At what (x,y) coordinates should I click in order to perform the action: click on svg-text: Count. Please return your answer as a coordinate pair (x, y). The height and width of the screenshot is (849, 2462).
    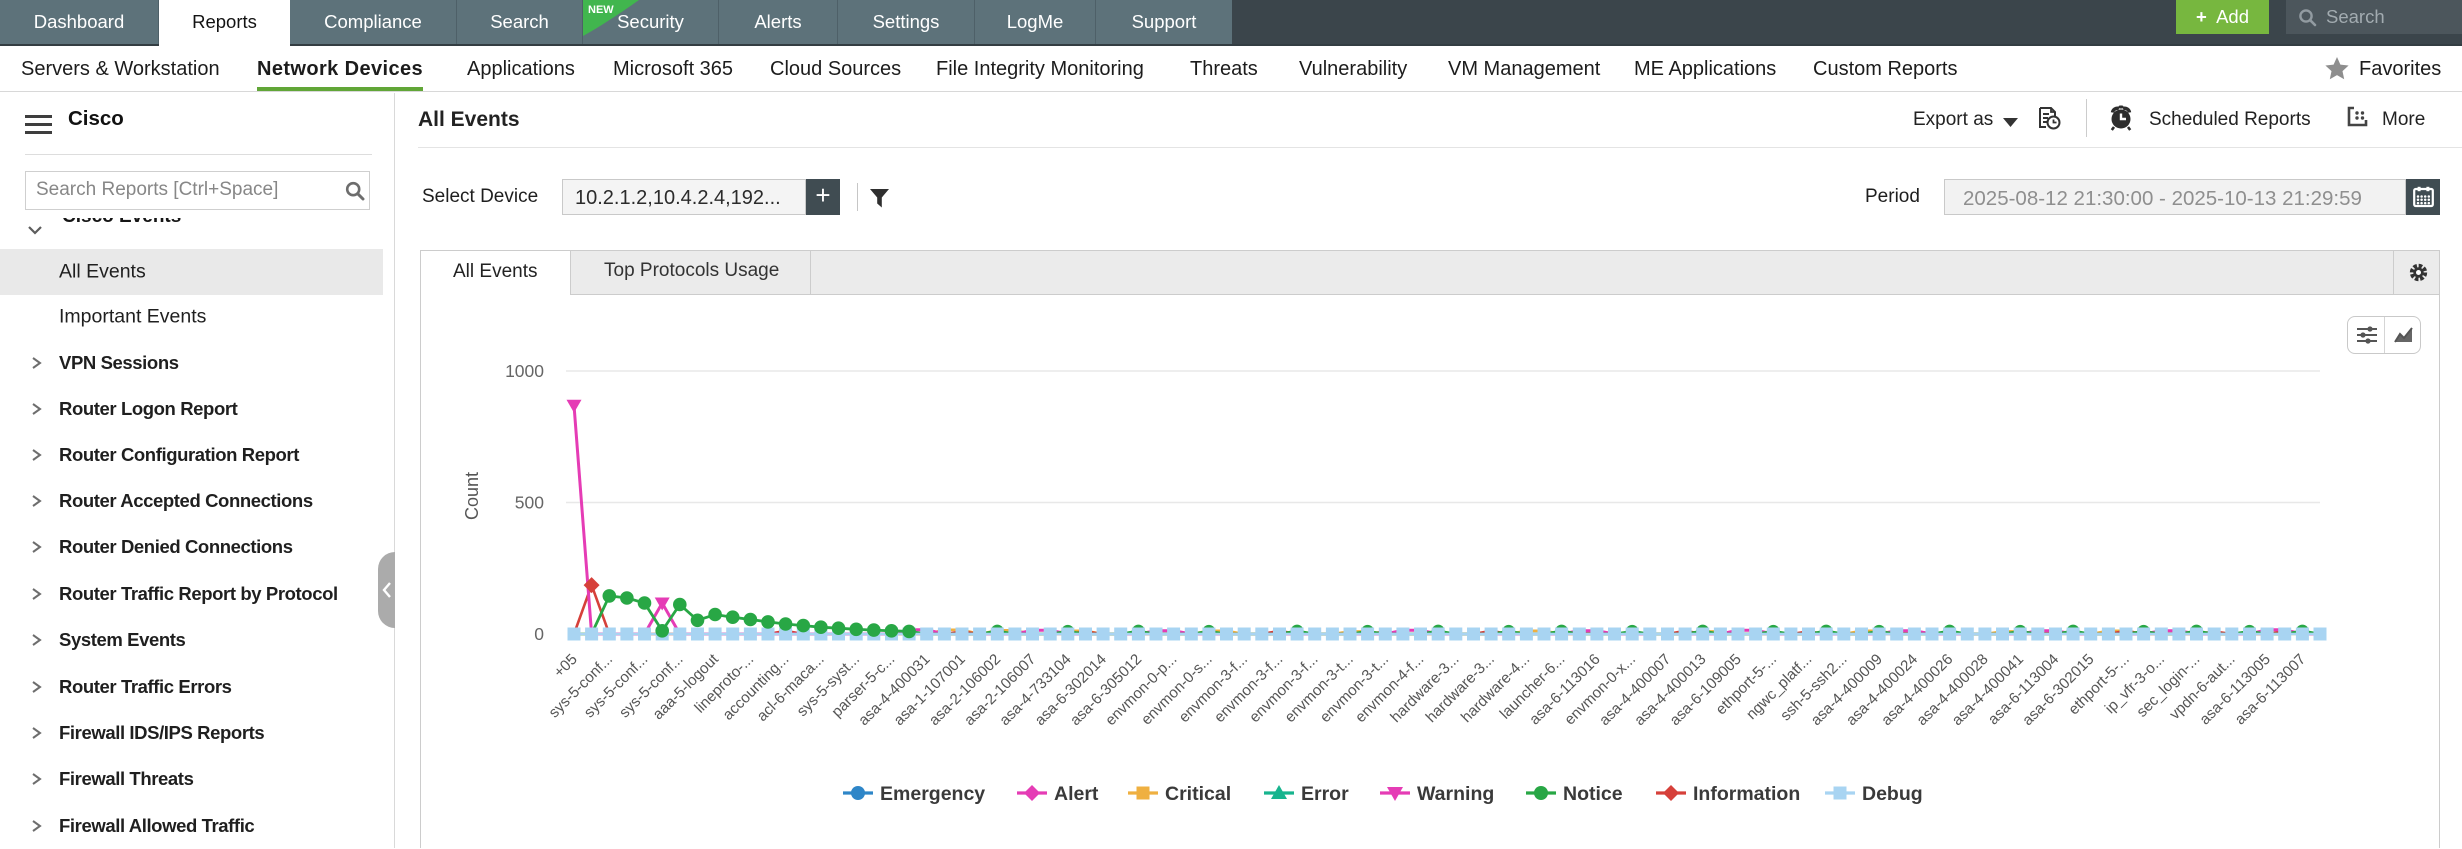
    Looking at the image, I should click on (472, 496).